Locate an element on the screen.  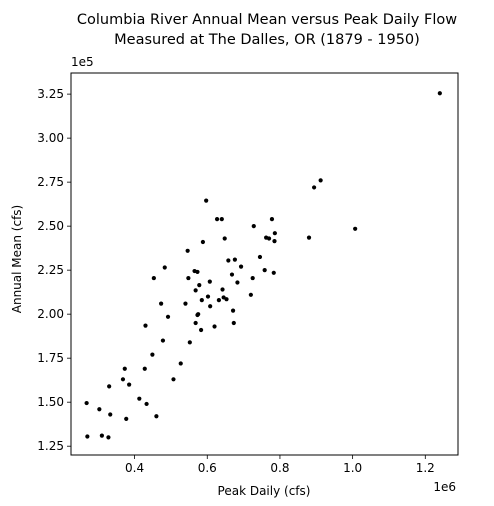
y-tick-label: 2.25 is located at coordinates (50, 270).